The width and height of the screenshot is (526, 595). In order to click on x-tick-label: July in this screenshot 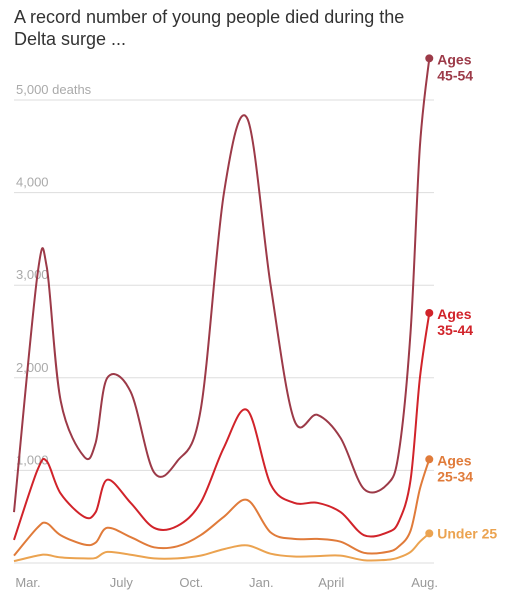, I will do `click(122, 582)`.